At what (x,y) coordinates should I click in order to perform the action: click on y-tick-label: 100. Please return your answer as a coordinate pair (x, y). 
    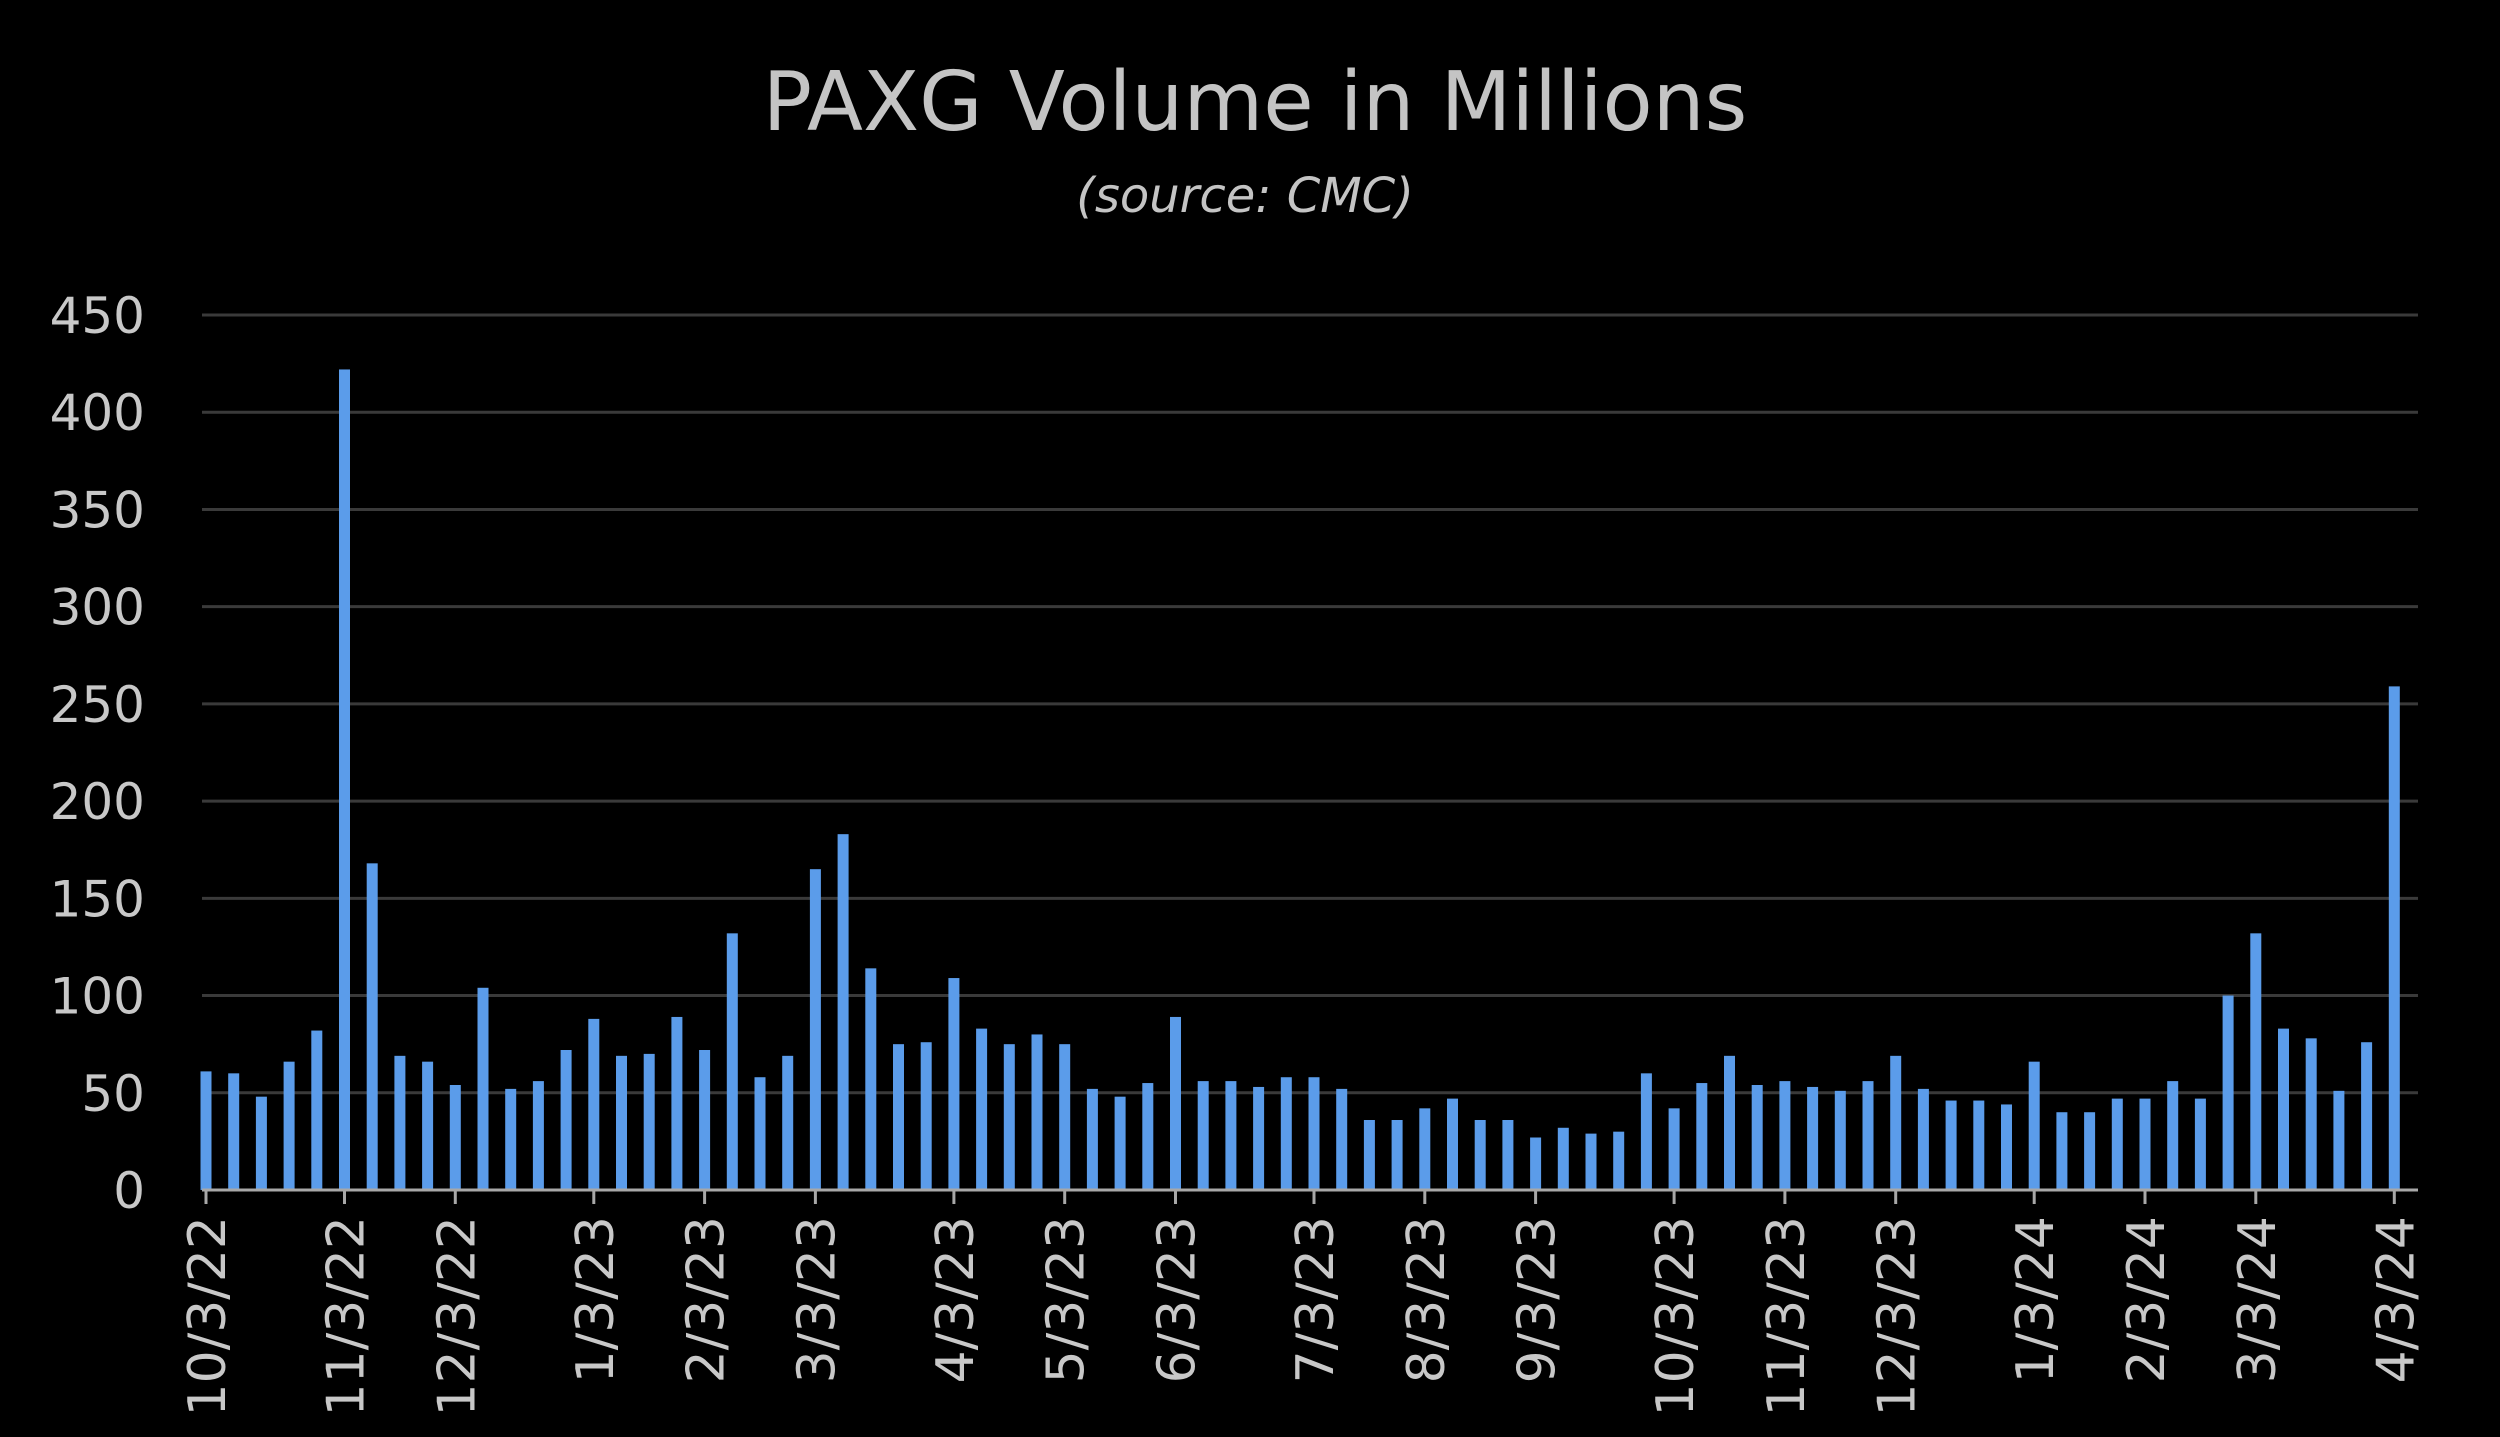
    Looking at the image, I should click on (97, 997).